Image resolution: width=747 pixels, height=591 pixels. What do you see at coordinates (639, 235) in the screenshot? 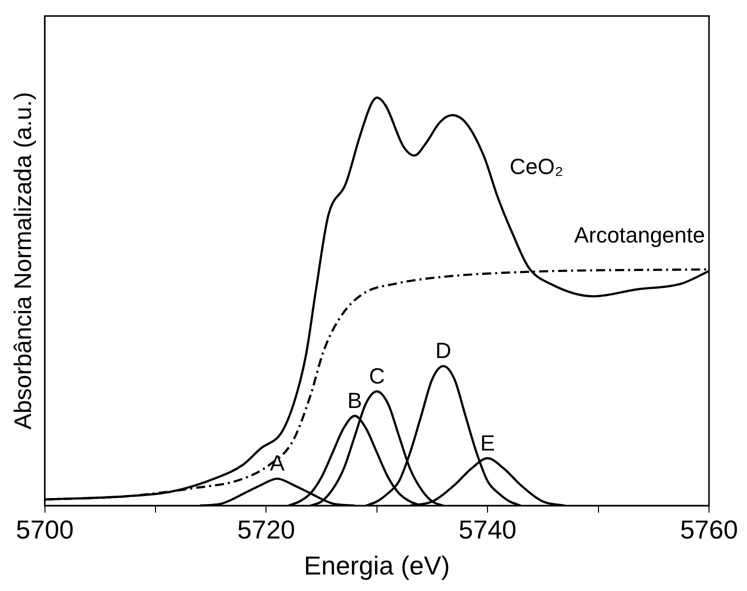
I see `series-label: Arcotangente` at bounding box center [639, 235].